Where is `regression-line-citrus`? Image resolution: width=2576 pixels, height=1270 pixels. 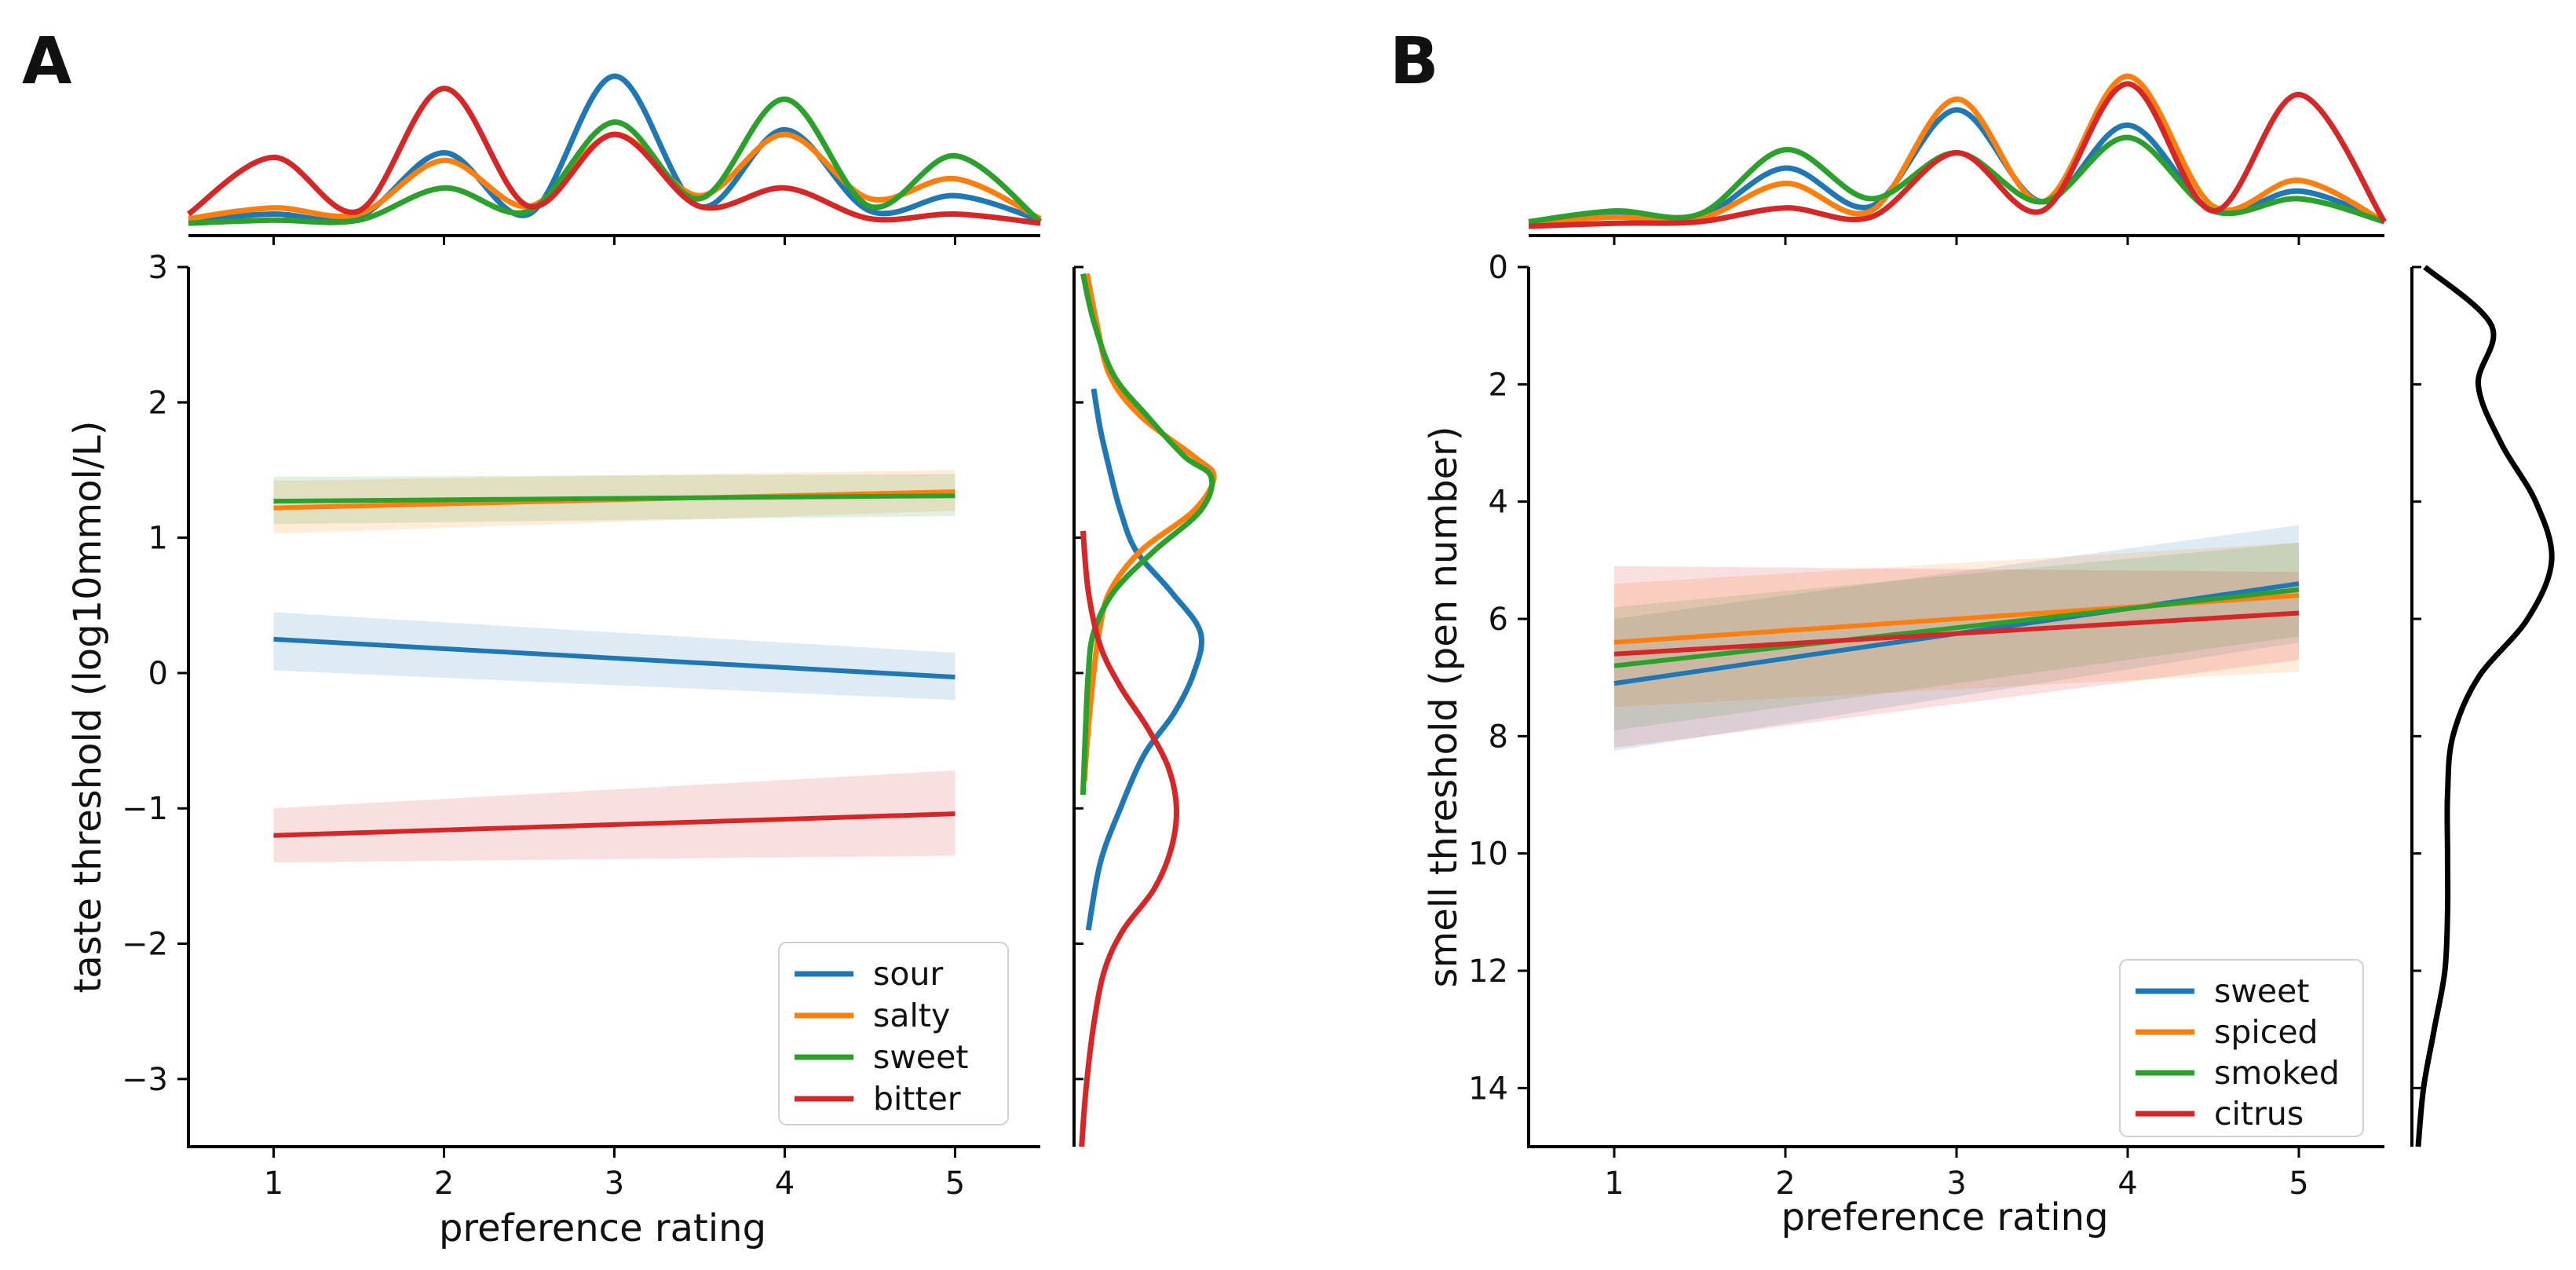 regression-line-citrus is located at coordinates (1956, 633).